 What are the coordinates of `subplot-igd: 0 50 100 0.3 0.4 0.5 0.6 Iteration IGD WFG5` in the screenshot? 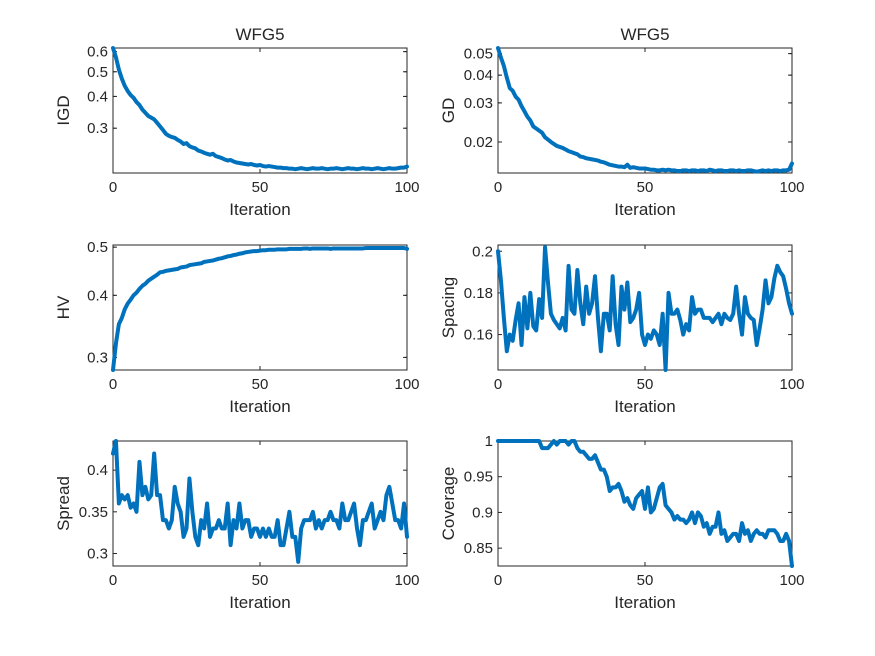 It's located at (237, 122).